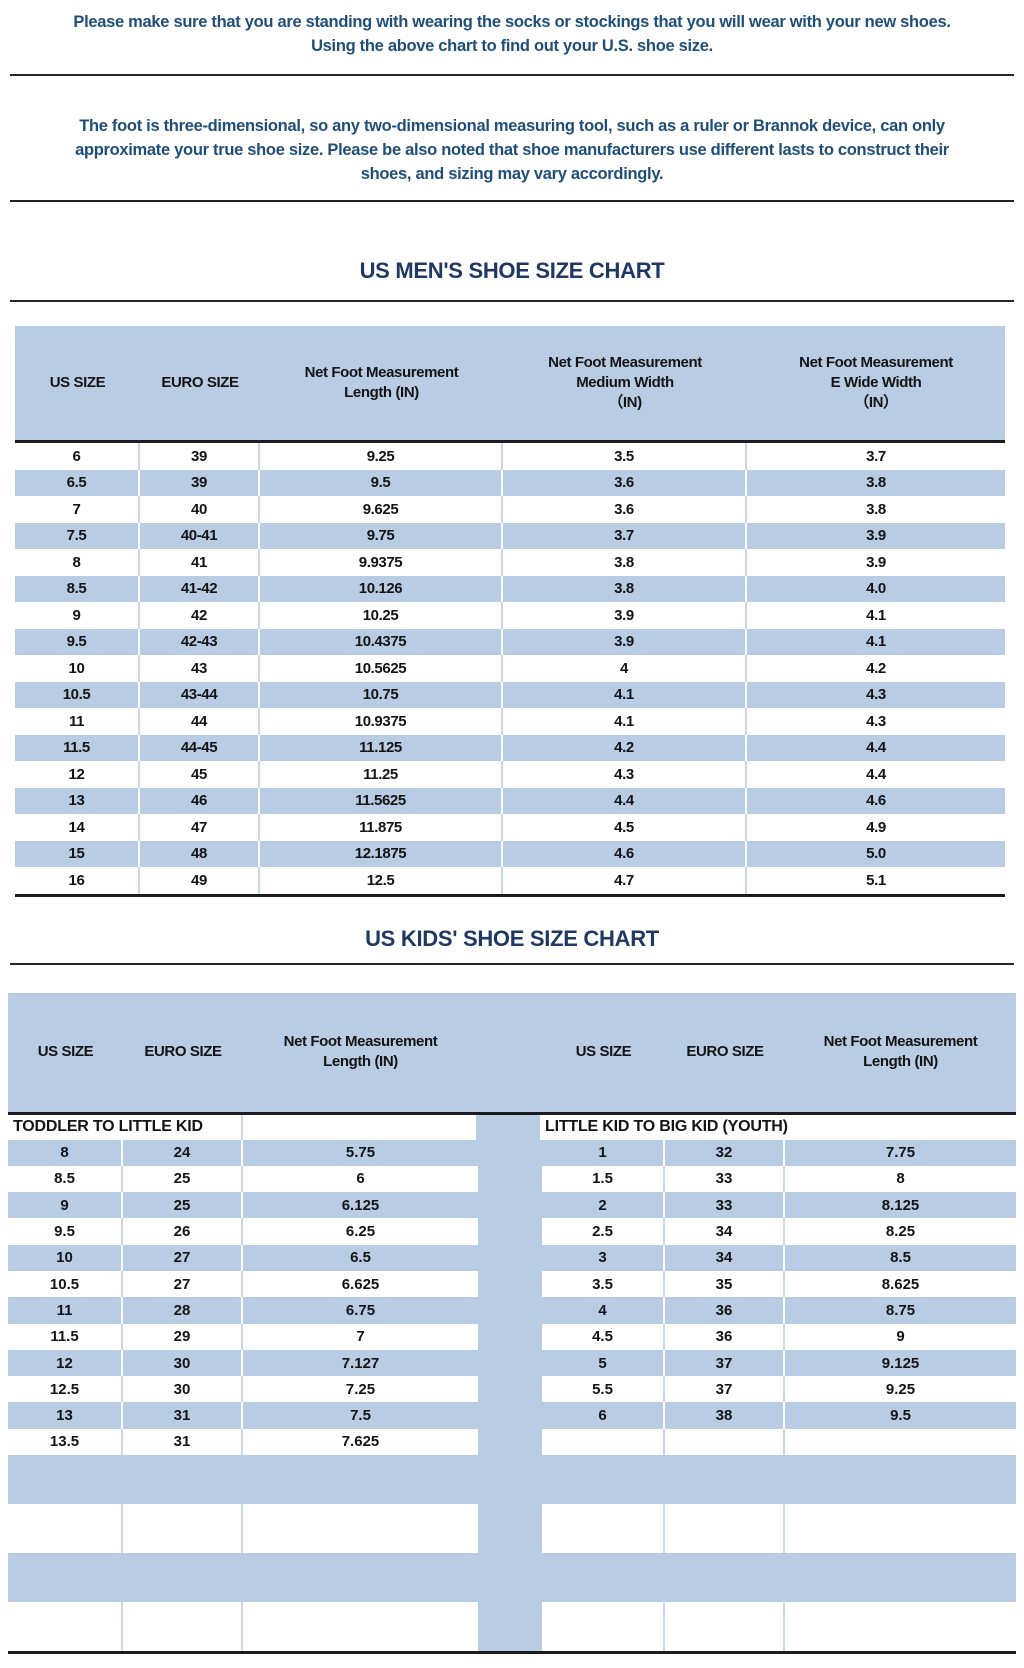 The image size is (1024, 1668). What do you see at coordinates (77, 456) in the screenshot?
I see `mens-table-cell: 6` at bounding box center [77, 456].